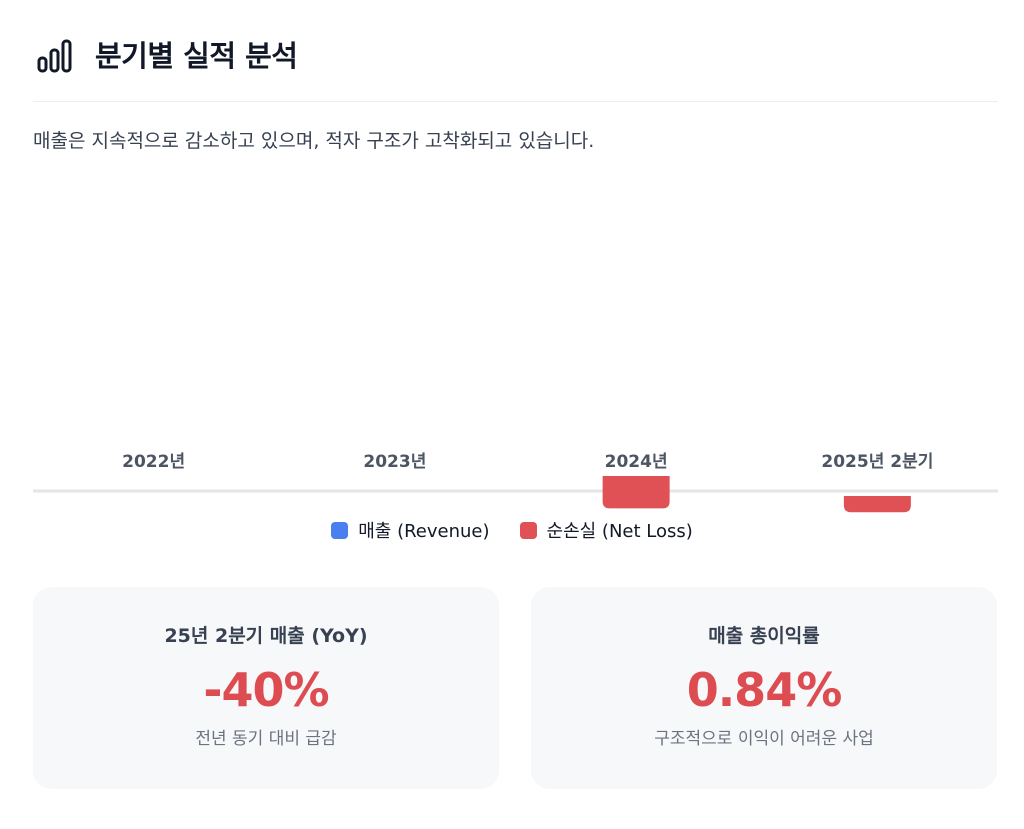  What do you see at coordinates (636, 462) in the screenshot?
I see `x-tick-label: 2024년` at bounding box center [636, 462].